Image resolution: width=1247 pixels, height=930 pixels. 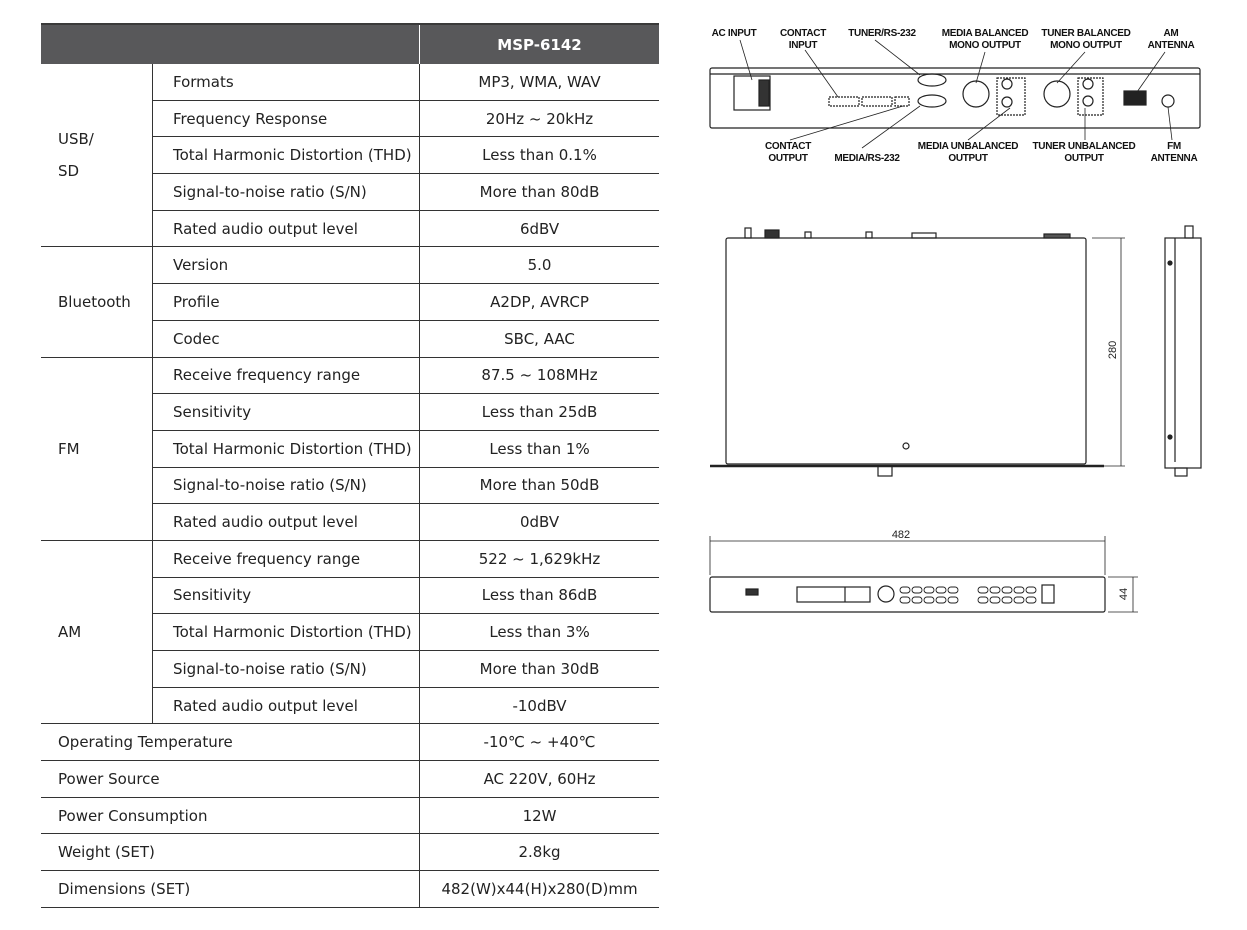 What do you see at coordinates (968, 595) in the screenshot?
I see `front-button-grid` at bounding box center [968, 595].